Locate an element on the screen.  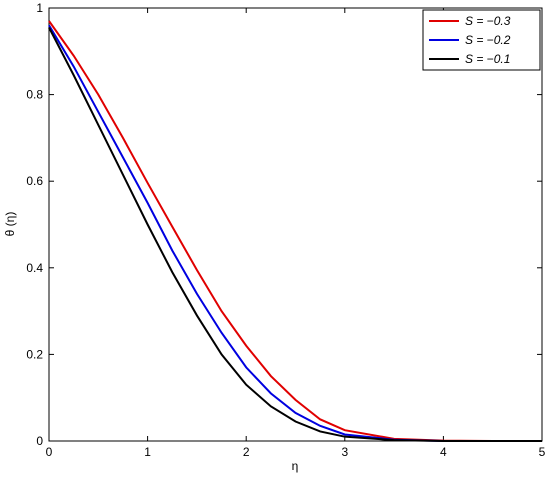
x-tick-label: 4 is located at coordinates (443, 452).